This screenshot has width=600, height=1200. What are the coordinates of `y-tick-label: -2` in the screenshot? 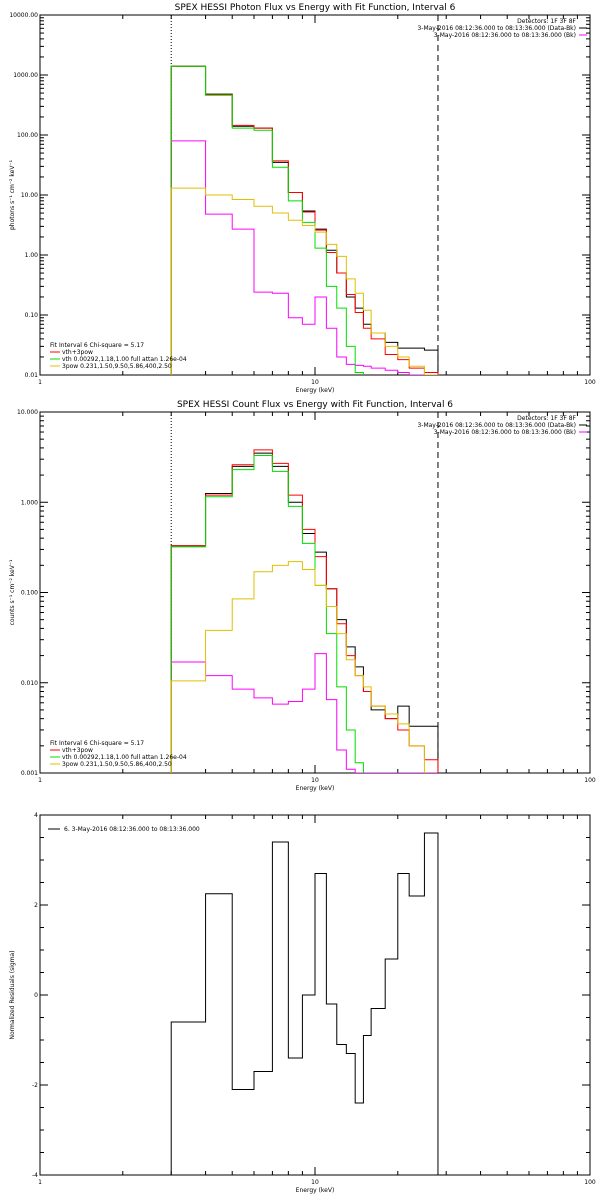 It's located at (35, 1085).